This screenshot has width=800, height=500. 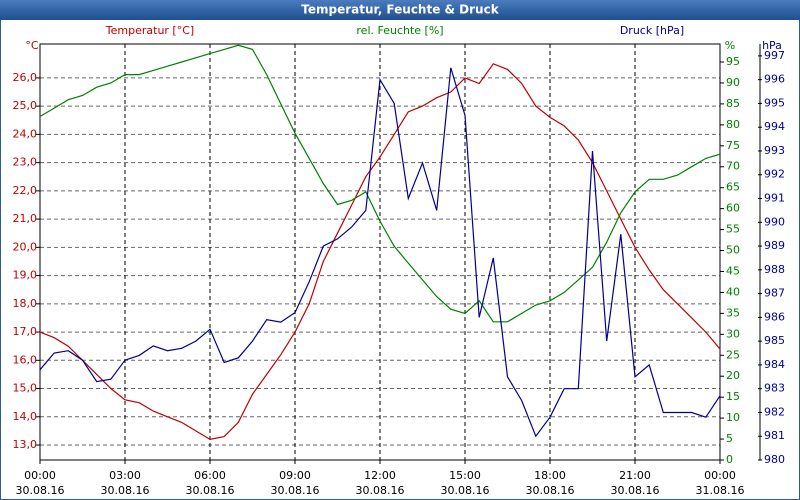 What do you see at coordinates (774, 198) in the screenshot?
I see `y-tick-label: 991` at bounding box center [774, 198].